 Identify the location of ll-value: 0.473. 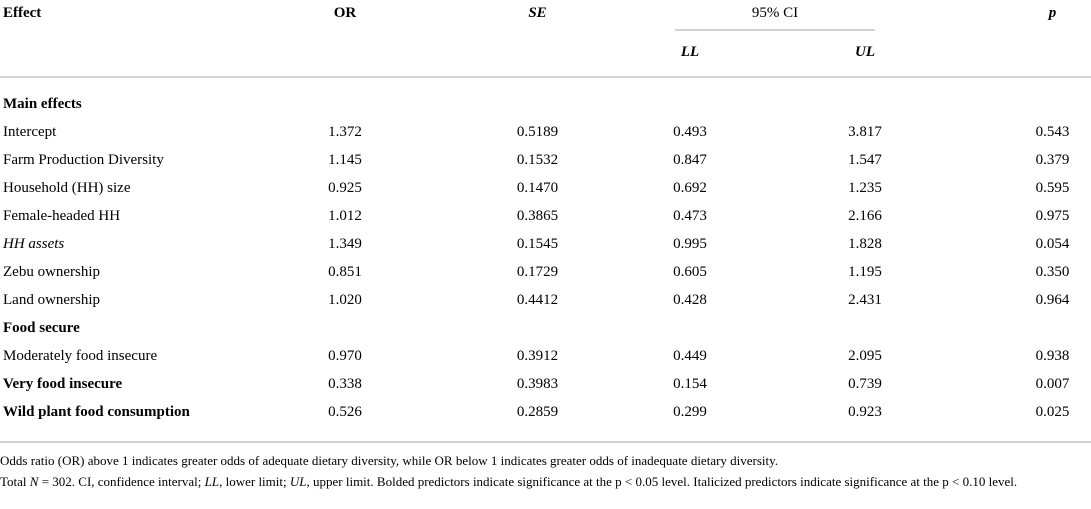
(690, 216).